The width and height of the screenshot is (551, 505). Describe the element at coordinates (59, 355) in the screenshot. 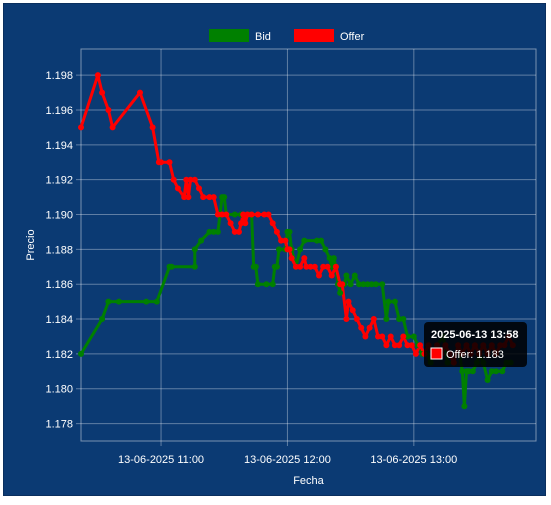

I see `y-tick-label: 1.182` at that location.